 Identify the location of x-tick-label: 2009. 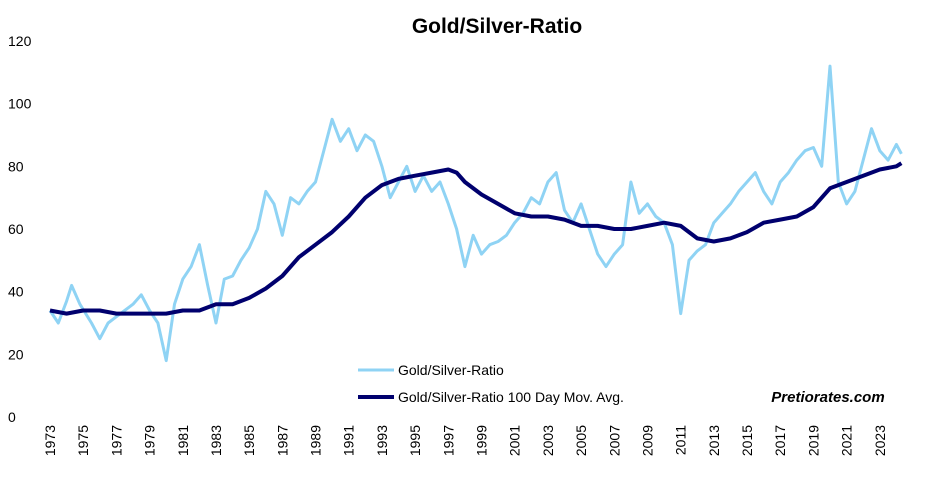
(647, 440).